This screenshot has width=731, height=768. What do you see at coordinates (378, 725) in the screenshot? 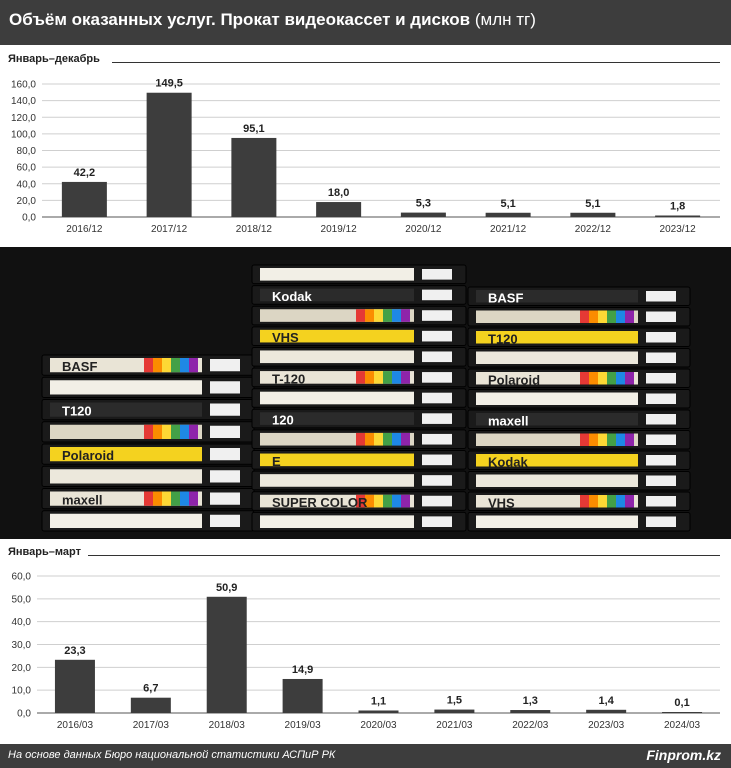
I see `chart2-xtick-label: 2020/03` at bounding box center [378, 725].